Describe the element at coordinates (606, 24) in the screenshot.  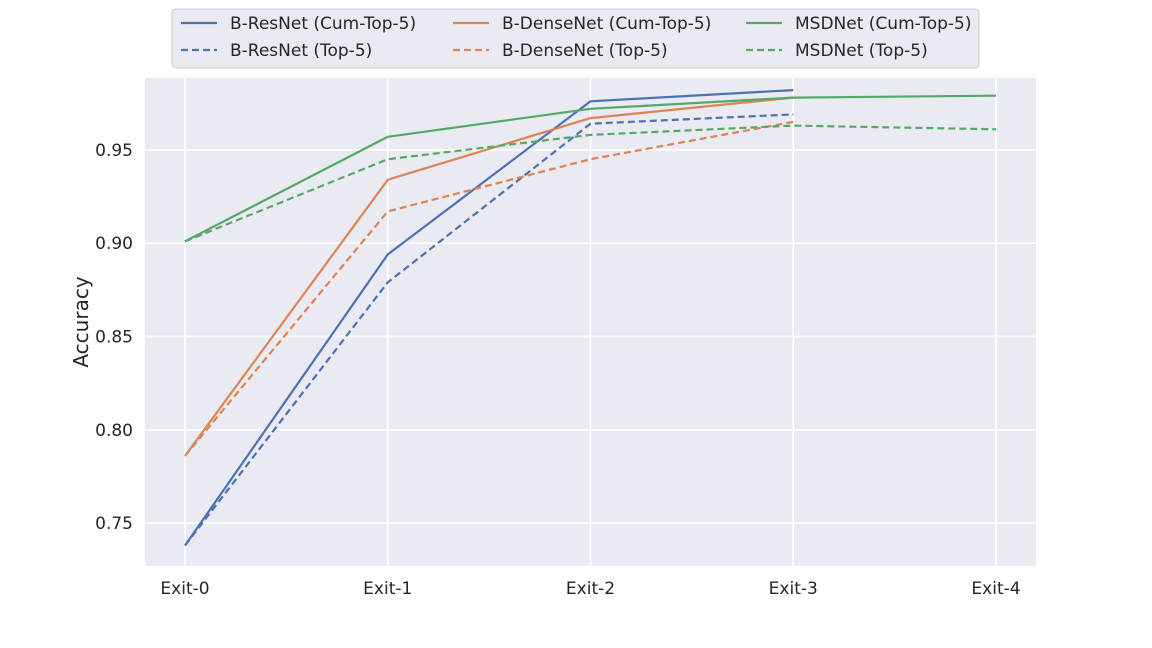
I see `legend-label: B-DenseNet (Cum-Top-5)` at that location.